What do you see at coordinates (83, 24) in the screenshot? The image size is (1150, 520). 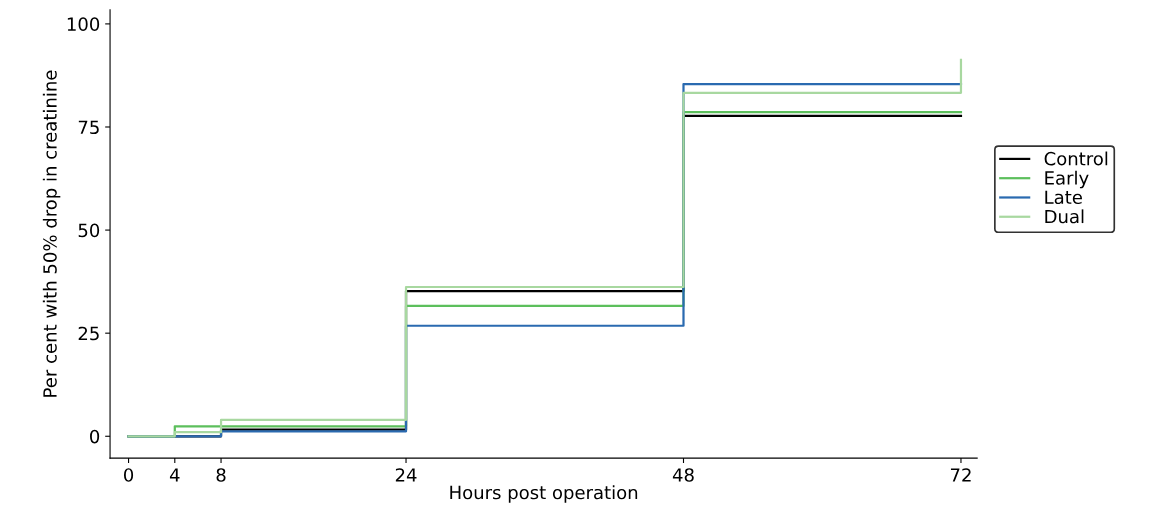 I see `y-tick-label: 100` at bounding box center [83, 24].